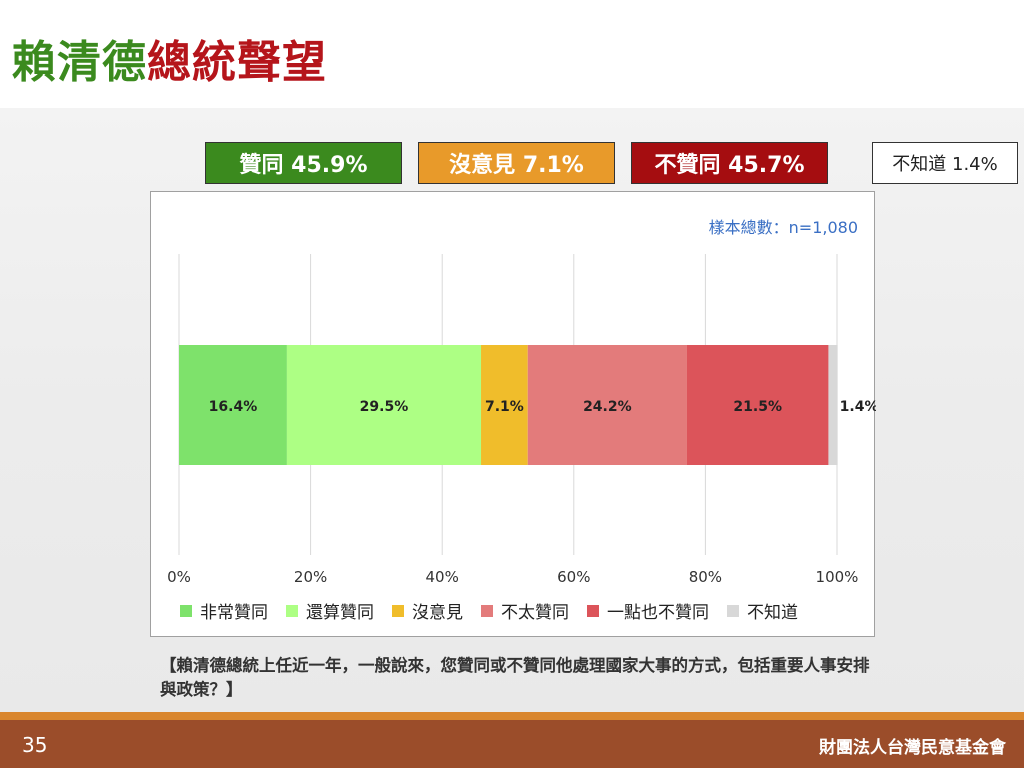 The image size is (1024, 768). I want to click on legend-label: 不太贊同, so click(535, 613).